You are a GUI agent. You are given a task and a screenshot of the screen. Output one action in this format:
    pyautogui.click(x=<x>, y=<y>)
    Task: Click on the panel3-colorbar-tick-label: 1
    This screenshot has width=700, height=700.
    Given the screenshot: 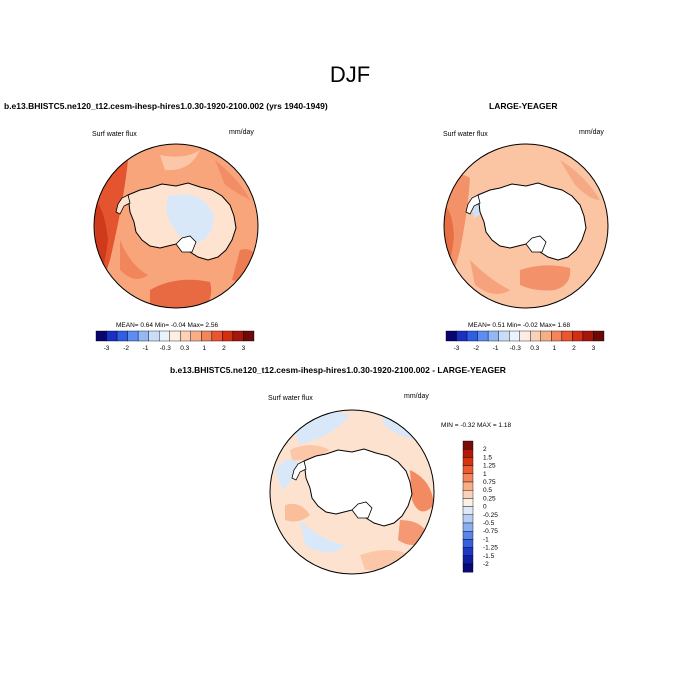 What is the action you would take?
    pyautogui.click(x=485, y=474)
    